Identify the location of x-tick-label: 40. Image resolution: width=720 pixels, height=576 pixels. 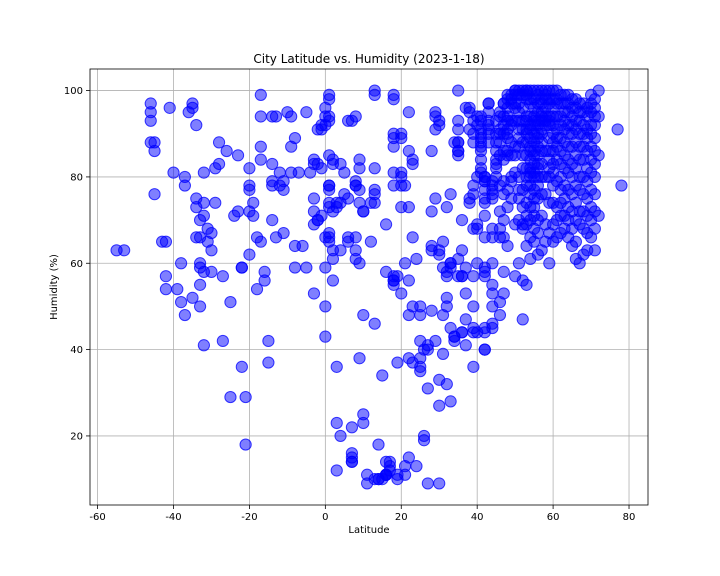
(477, 517).